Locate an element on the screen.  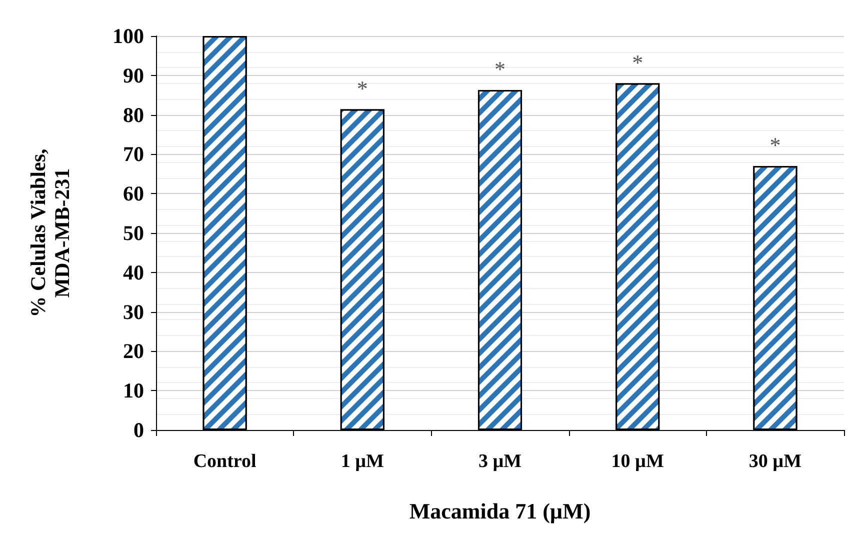
x-tick-label: 30 µM is located at coordinates (775, 461).